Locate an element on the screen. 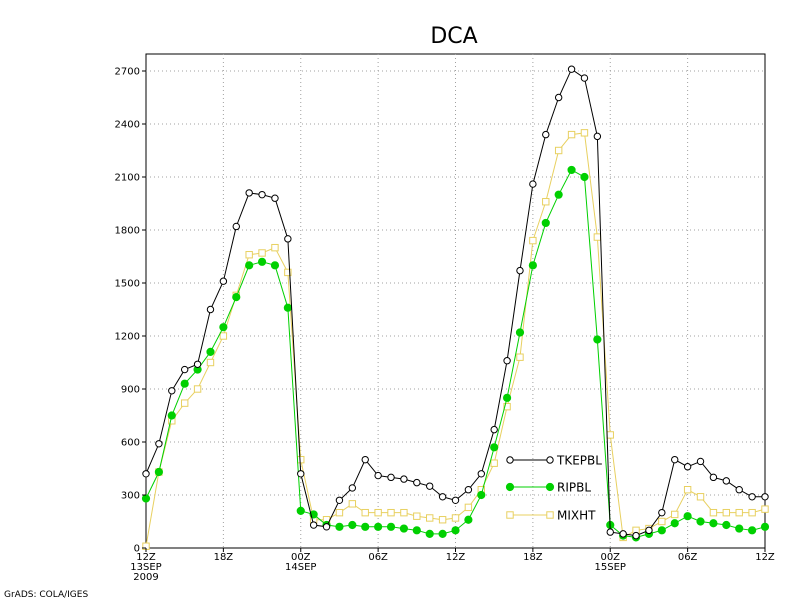  y-tick-label: 2100 is located at coordinates (127, 178).